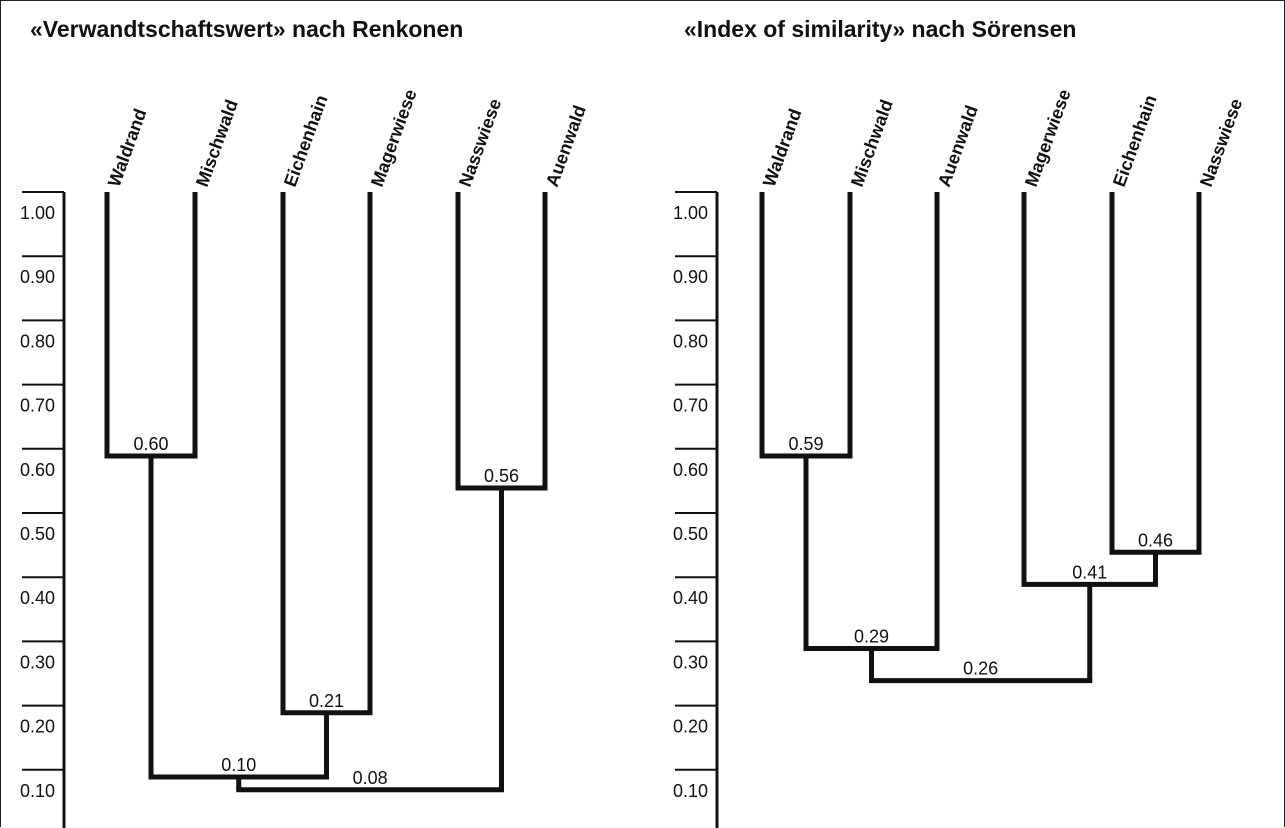 The width and height of the screenshot is (1285, 828). What do you see at coordinates (1155, 540) in the screenshot?
I see `merge-value-label: 0.46` at bounding box center [1155, 540].